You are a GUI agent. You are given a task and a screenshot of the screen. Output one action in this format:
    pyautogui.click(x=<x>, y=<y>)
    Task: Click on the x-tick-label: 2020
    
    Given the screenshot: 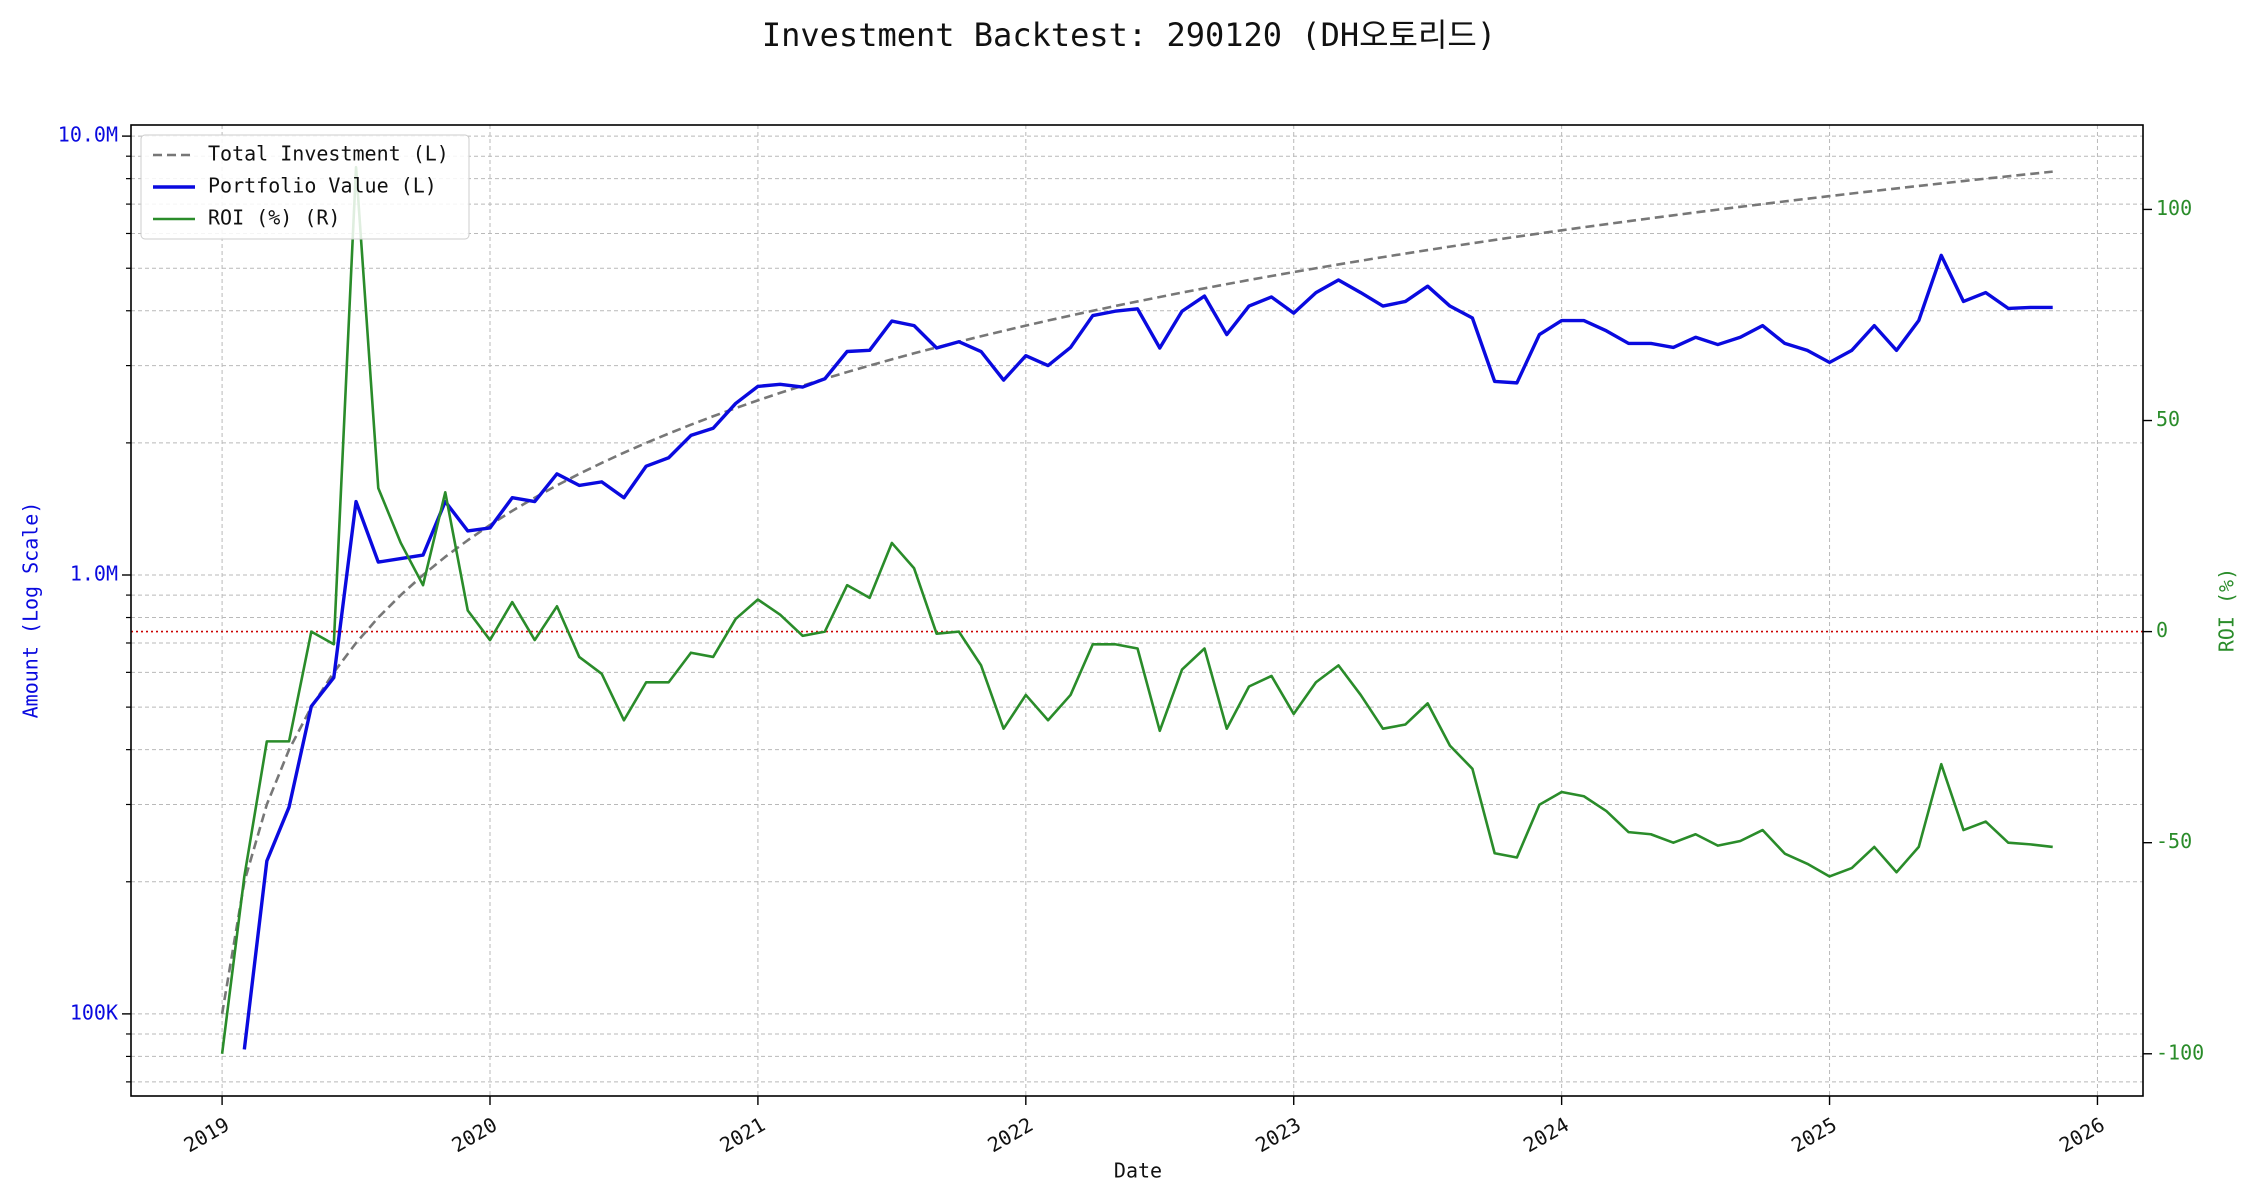 What is the action you would take?
    pyautogui.click(x=475, y=1134)
    